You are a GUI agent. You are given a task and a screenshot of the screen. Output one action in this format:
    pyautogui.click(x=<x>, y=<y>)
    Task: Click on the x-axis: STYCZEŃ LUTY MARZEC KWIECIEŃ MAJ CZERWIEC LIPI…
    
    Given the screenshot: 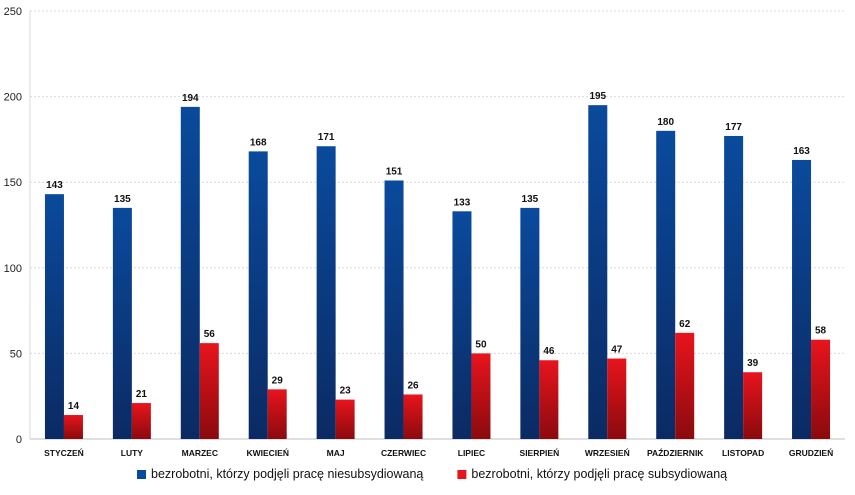 What is the action you would take?
    pyautogui.click(x=438, y=453)
    